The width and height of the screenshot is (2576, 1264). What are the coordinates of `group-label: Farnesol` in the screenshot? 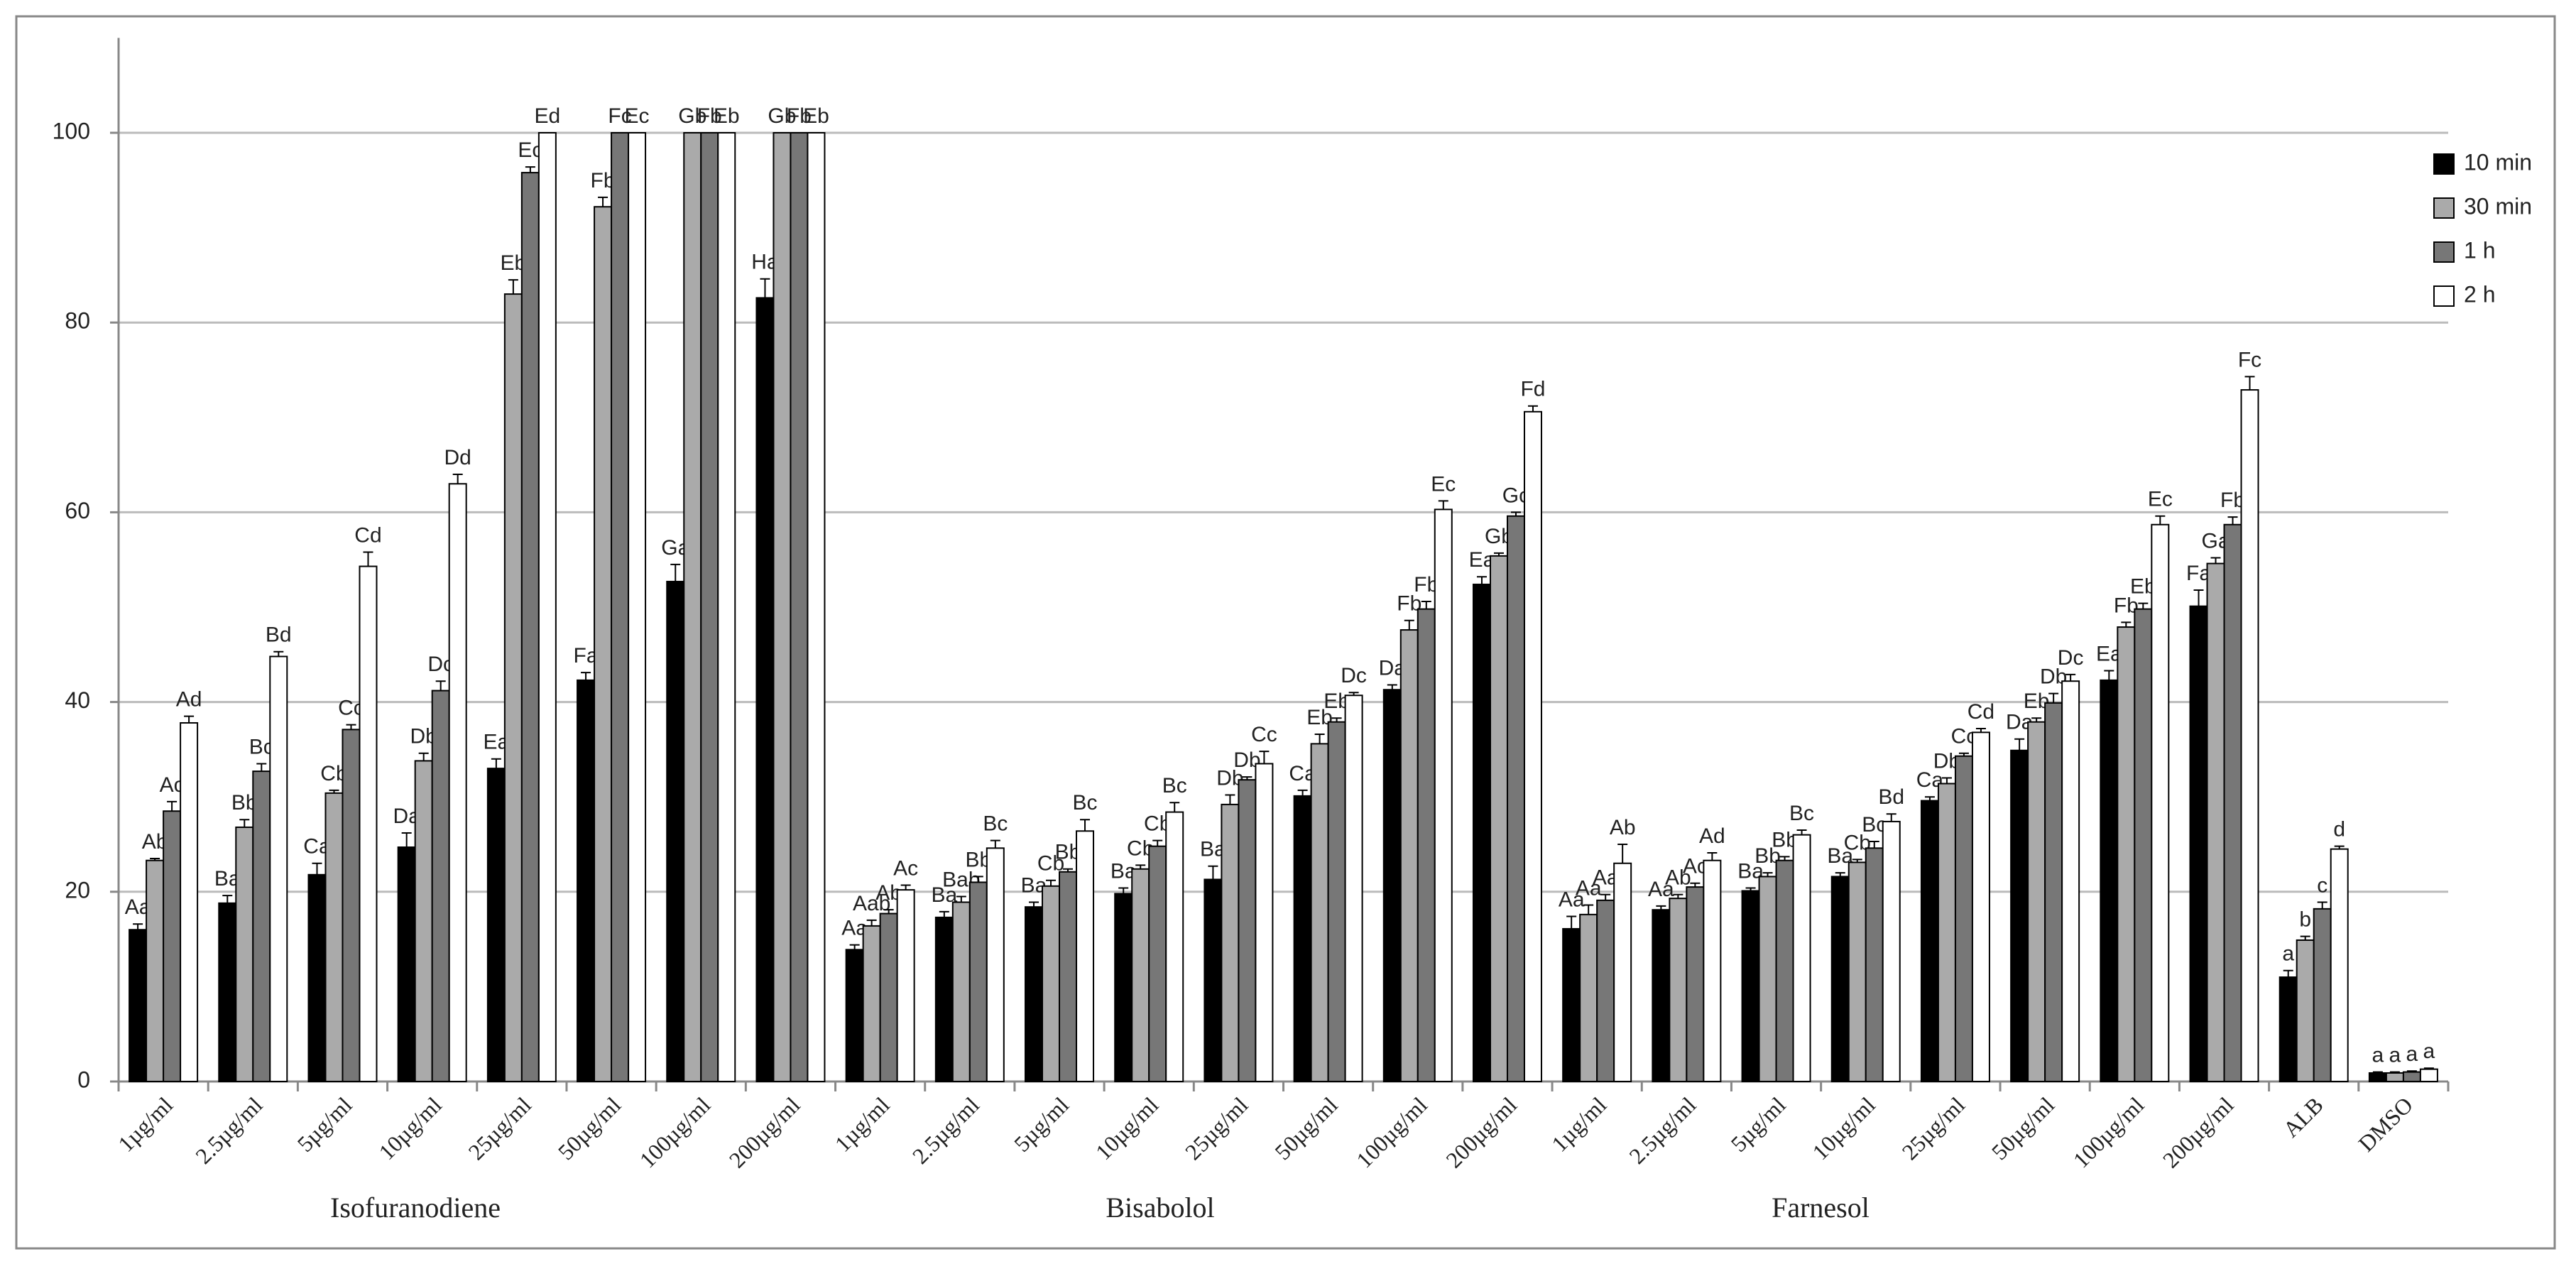 It's located at (1821, 1208).